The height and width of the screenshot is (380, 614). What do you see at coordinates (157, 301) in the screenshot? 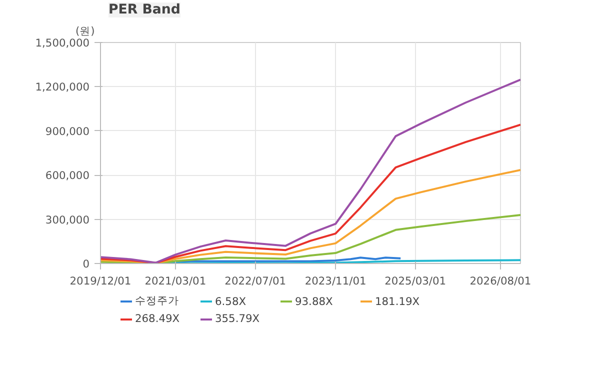
I see `legend-label: 수정주가` at bounding box center [157, 301].